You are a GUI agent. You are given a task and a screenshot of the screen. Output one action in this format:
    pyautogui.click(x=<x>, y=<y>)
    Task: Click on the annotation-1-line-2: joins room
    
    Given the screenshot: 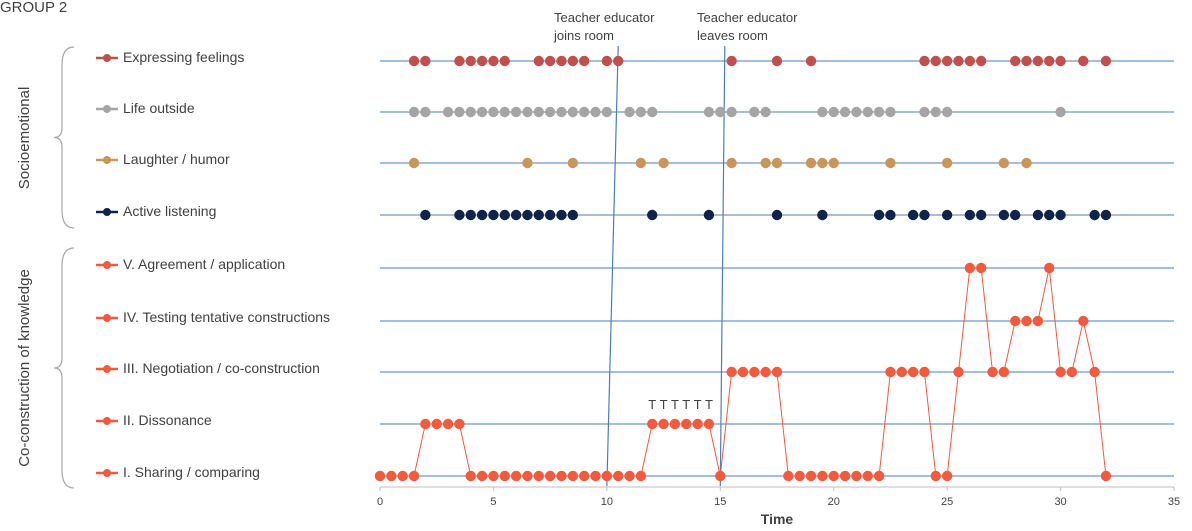 What is the action you would take?
    pyautogui.click(x=583, y=35)
    